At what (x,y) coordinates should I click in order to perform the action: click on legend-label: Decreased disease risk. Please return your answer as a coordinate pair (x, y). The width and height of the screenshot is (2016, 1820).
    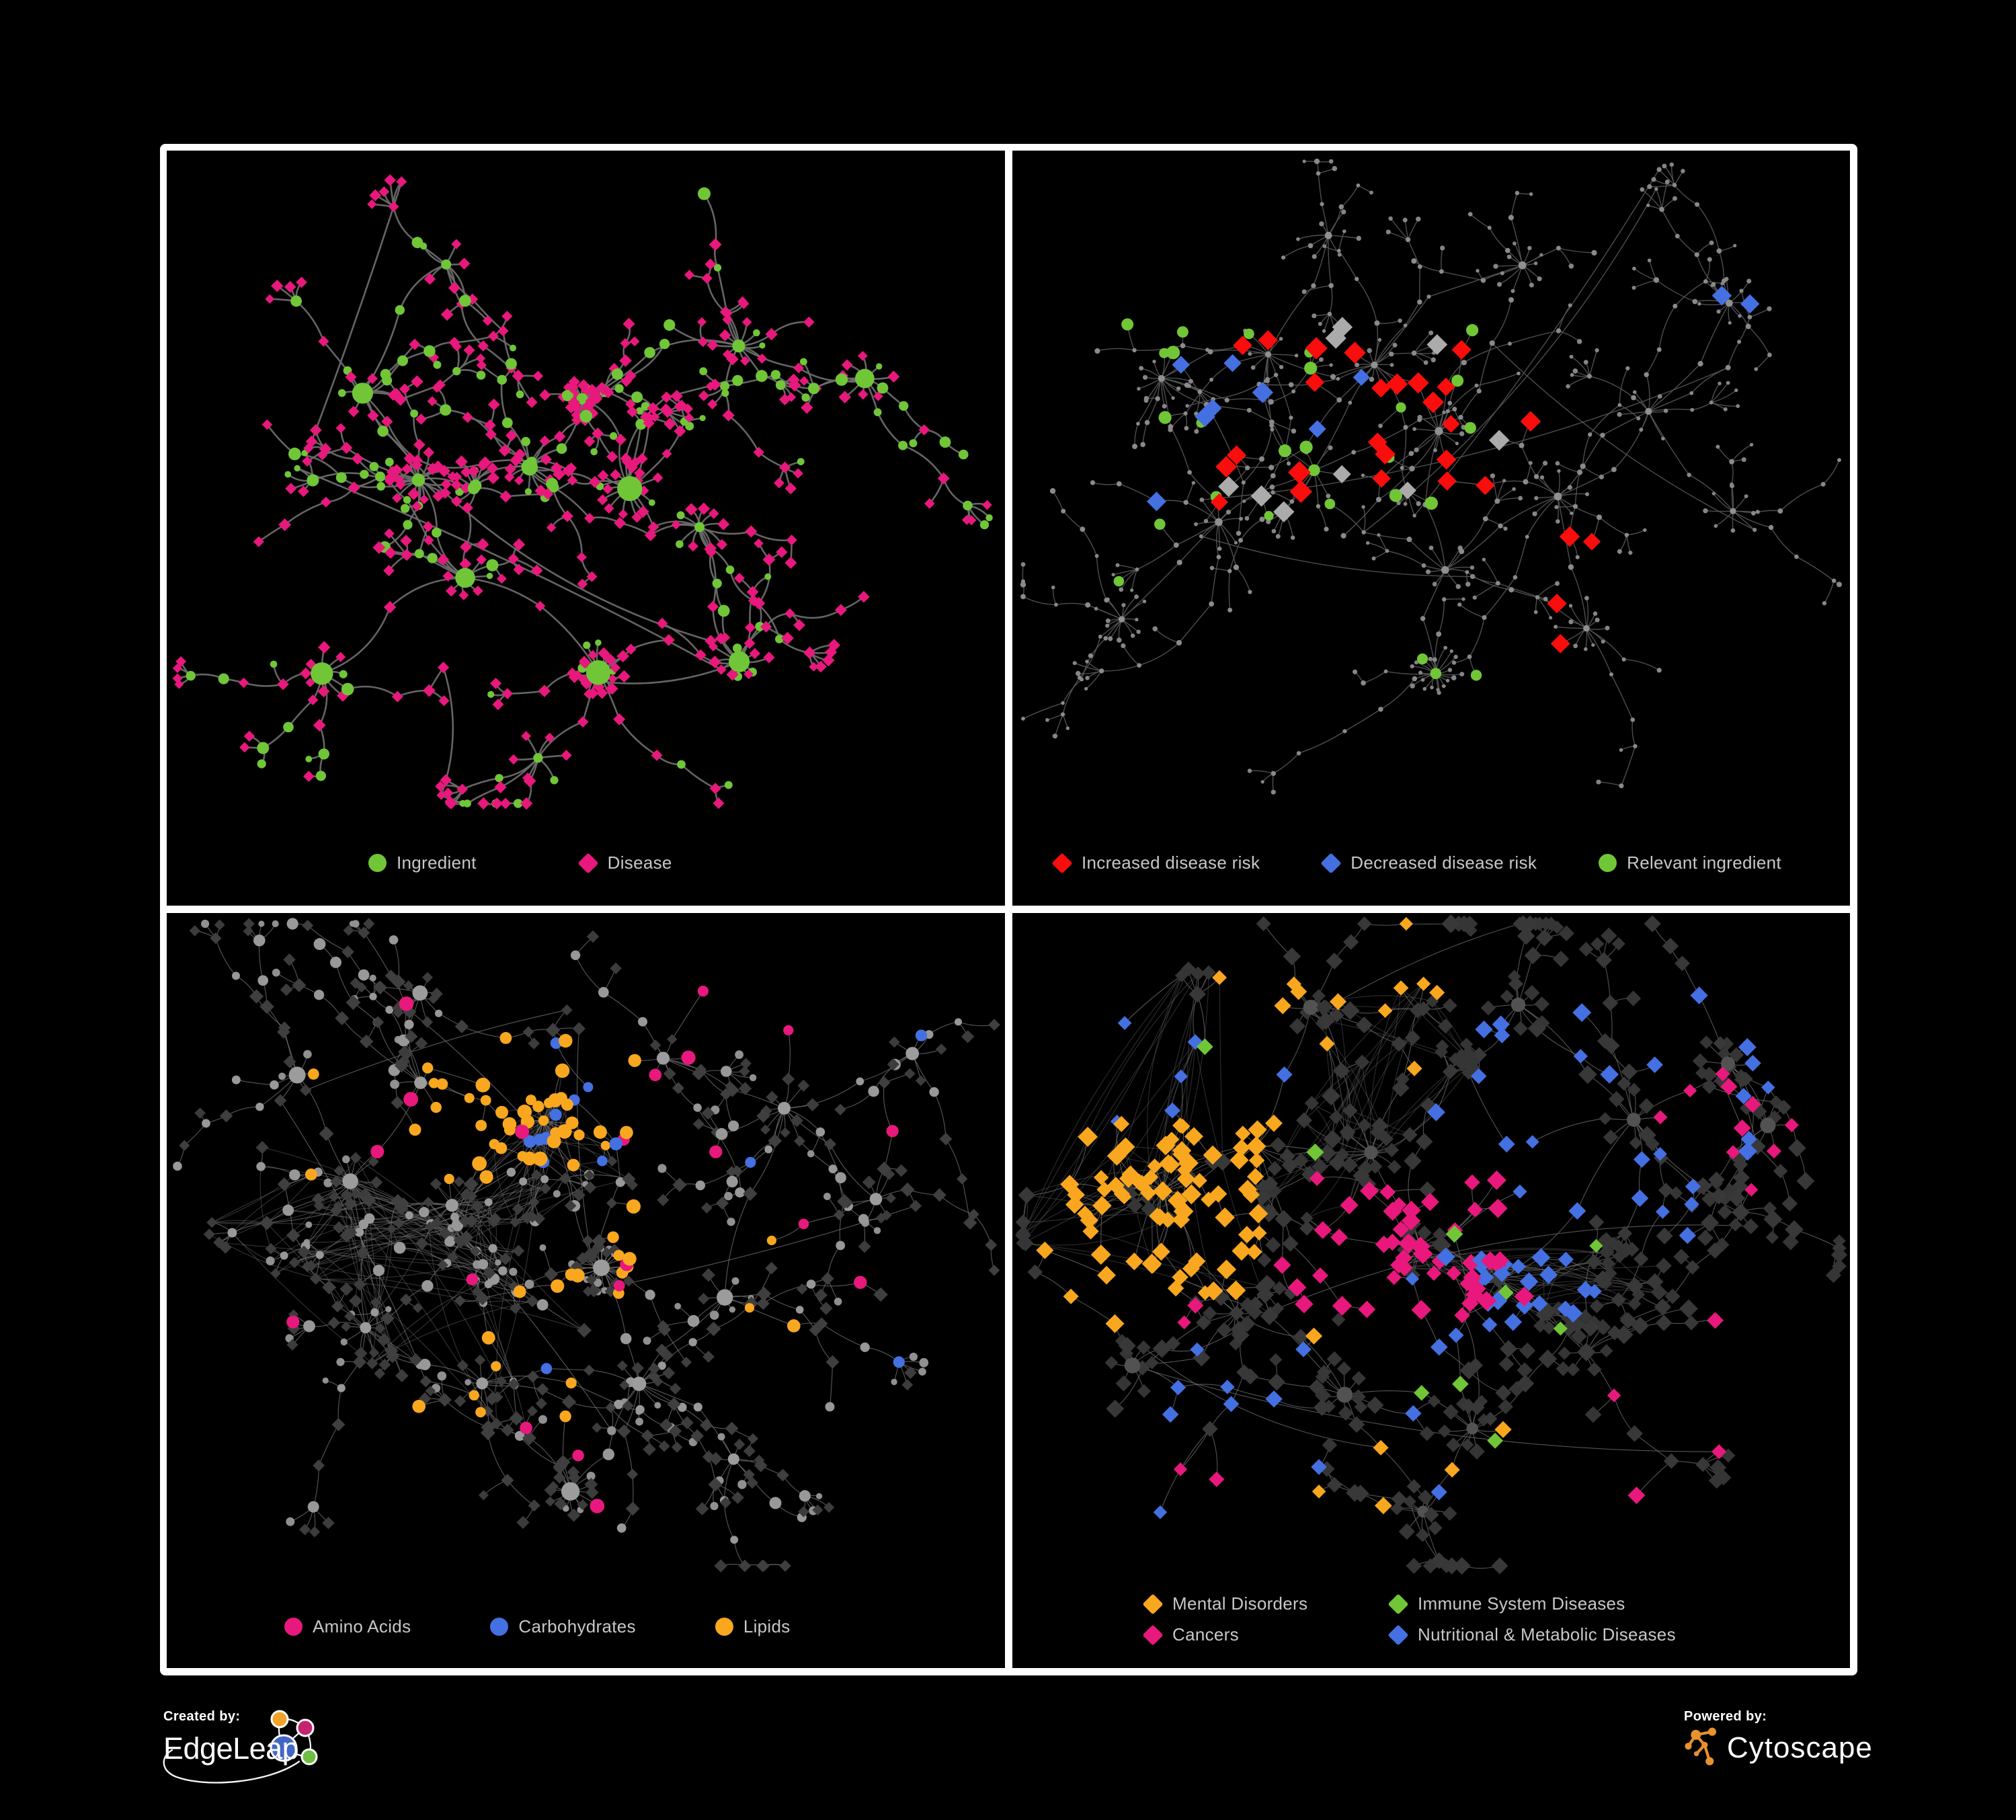
    Looking at the image, I should click on (1443, 863).